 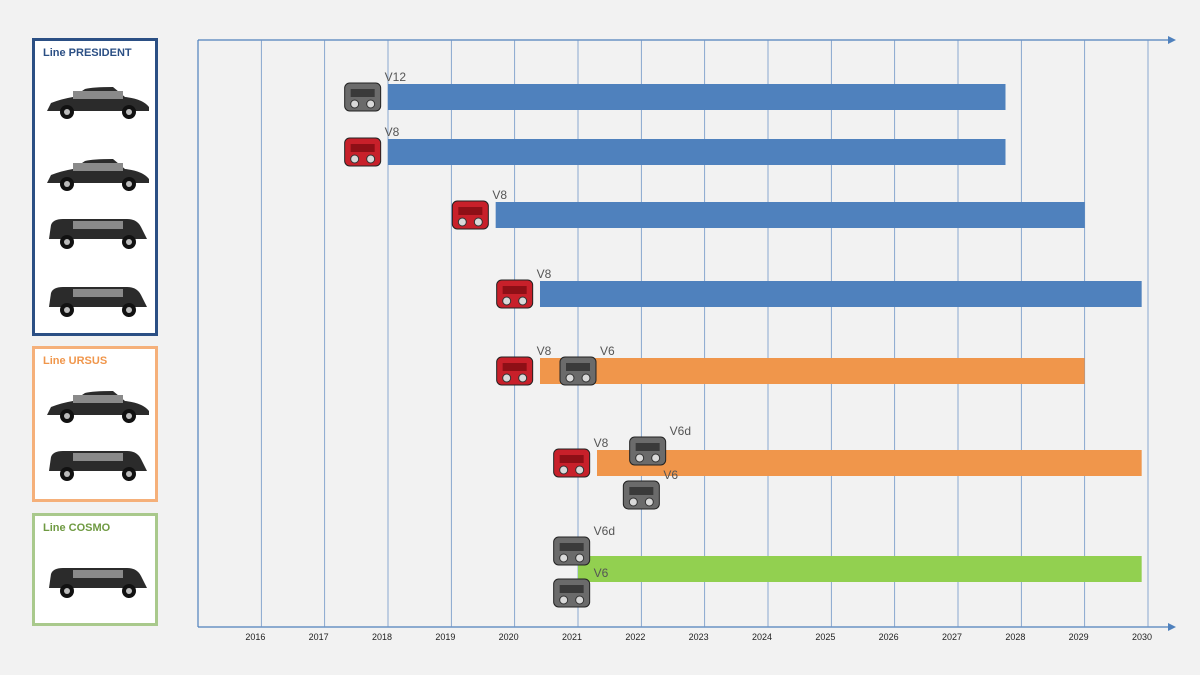 What do you see at coordinates (1015, 637) in the screenshot?
I see `tick-label-2028: 2028` at bounding box center [1015, 637].